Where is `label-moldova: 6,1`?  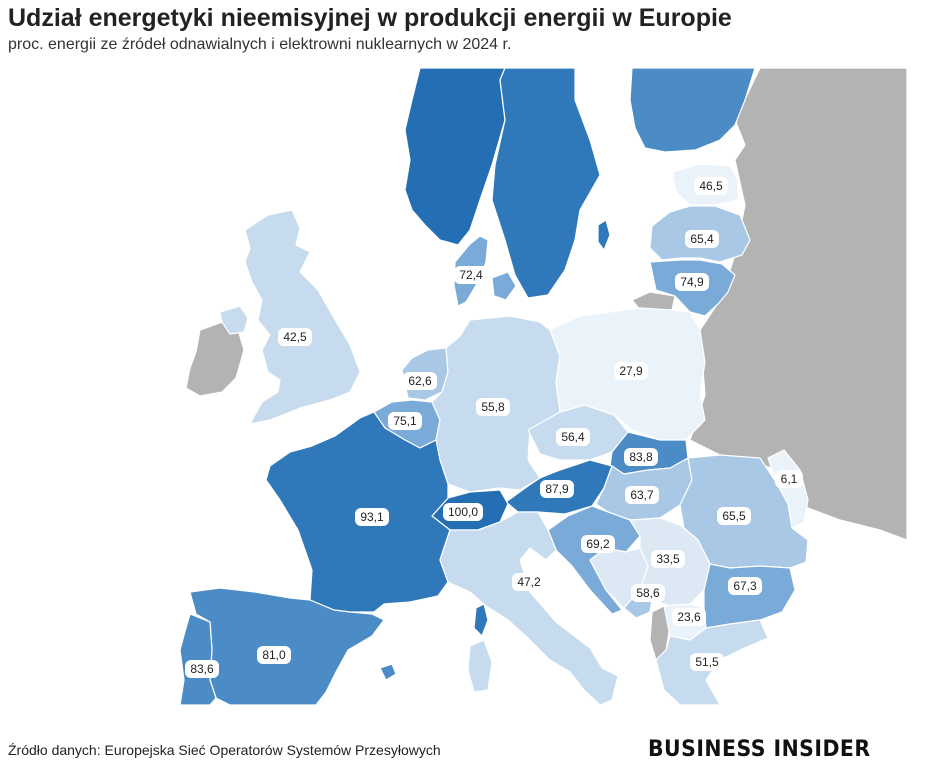 label-moldova: 6,1 is located at coordinates (789, 479).